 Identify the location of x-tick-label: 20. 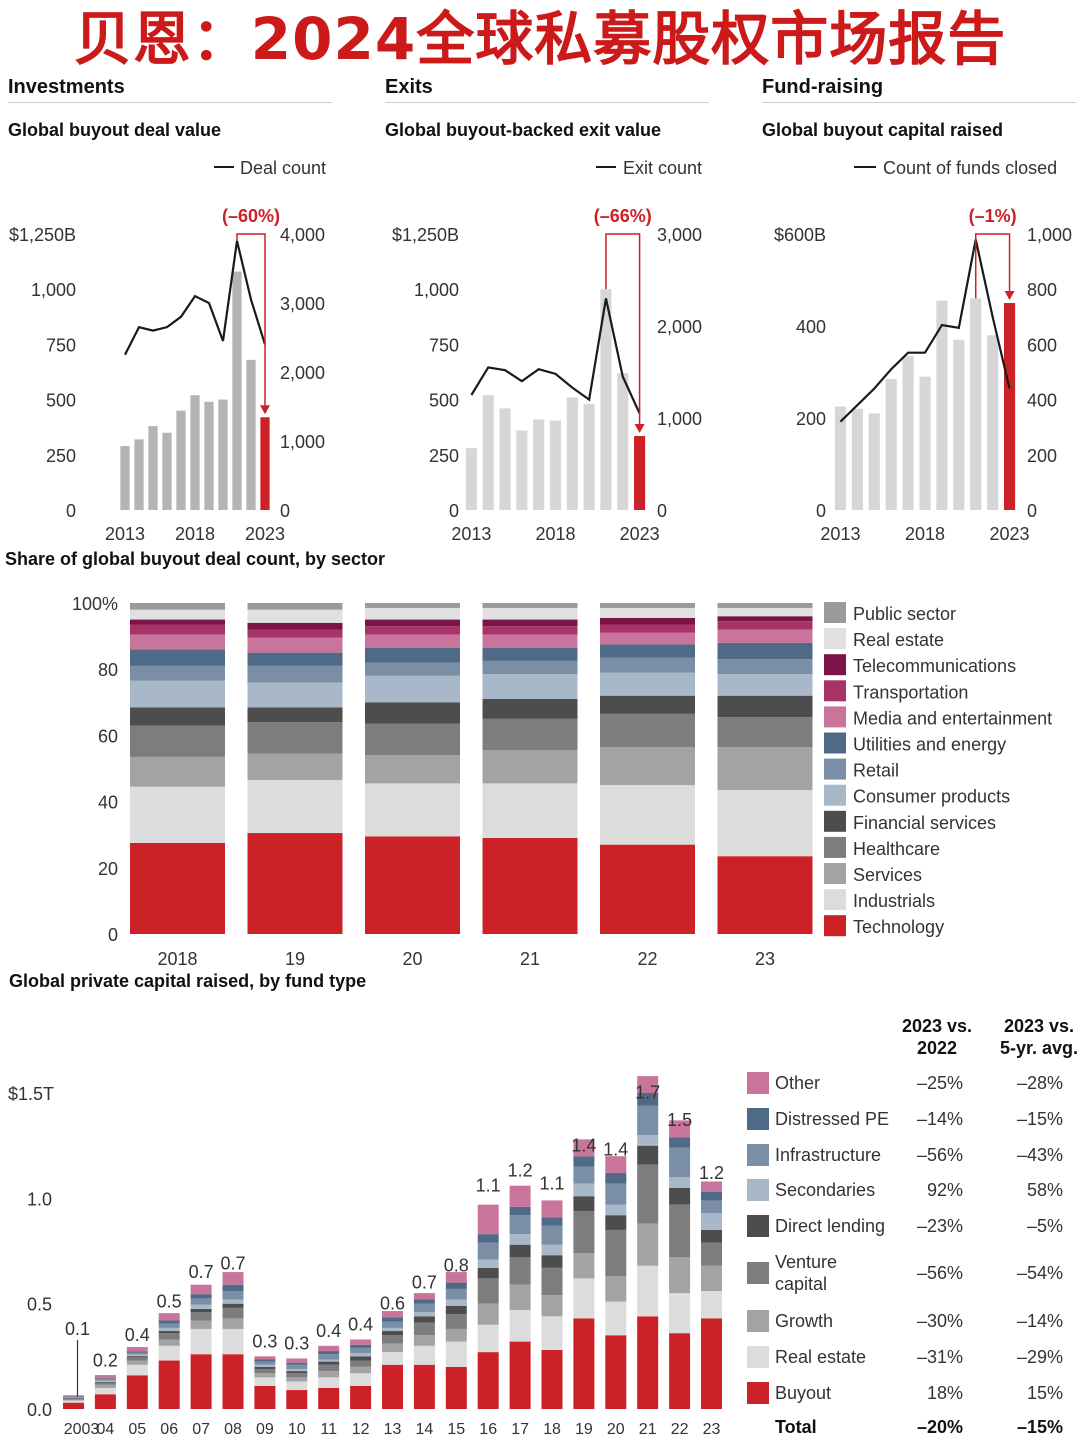
(412, 959).